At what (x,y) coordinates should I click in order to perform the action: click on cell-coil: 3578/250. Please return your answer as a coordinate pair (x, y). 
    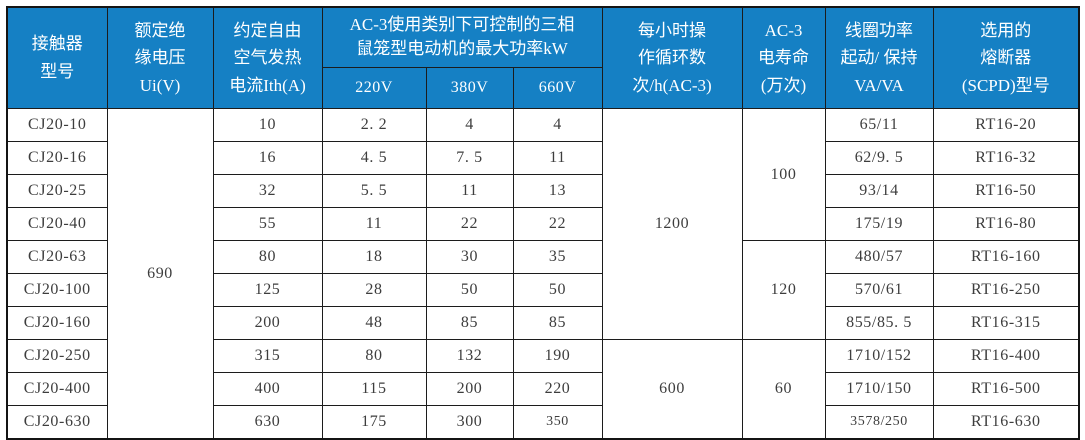
    Looking at the image, I should click on (879, 422).